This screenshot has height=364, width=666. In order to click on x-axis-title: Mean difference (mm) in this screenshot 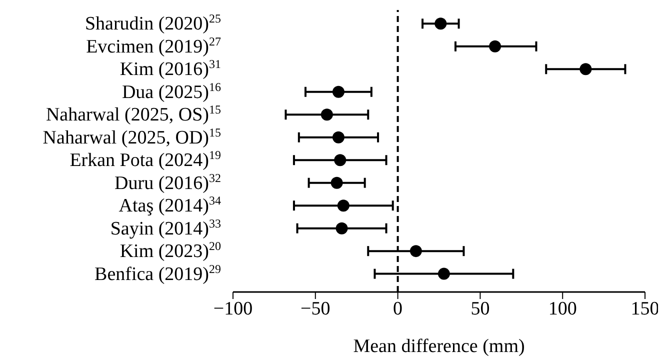, I will do `click(439, 346)`.